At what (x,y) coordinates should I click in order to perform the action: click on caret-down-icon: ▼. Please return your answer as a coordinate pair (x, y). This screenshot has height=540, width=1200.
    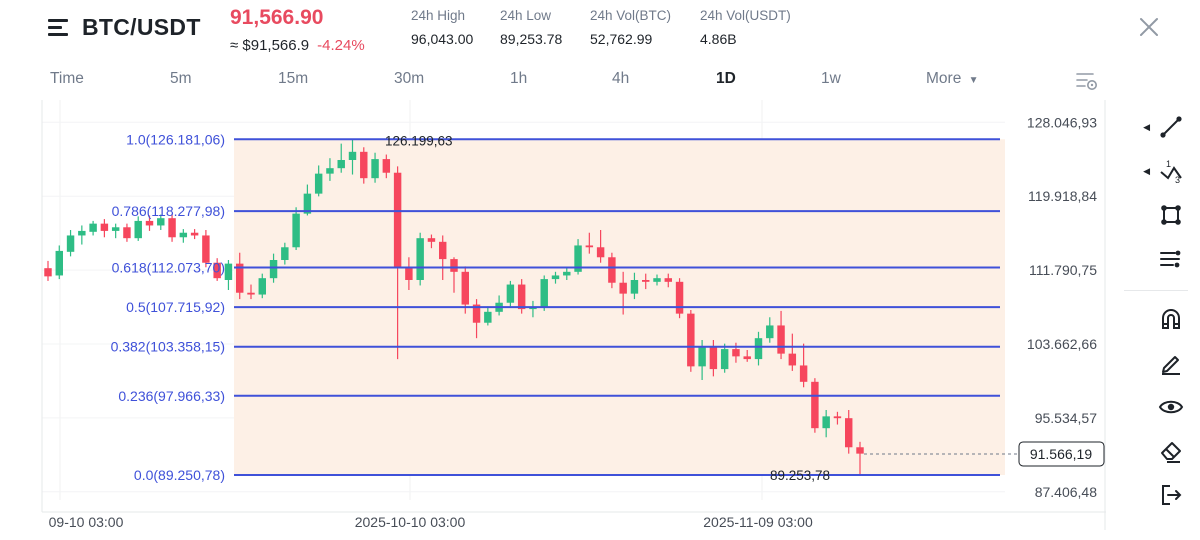
    Looking at the image, I should click on (973, 80).